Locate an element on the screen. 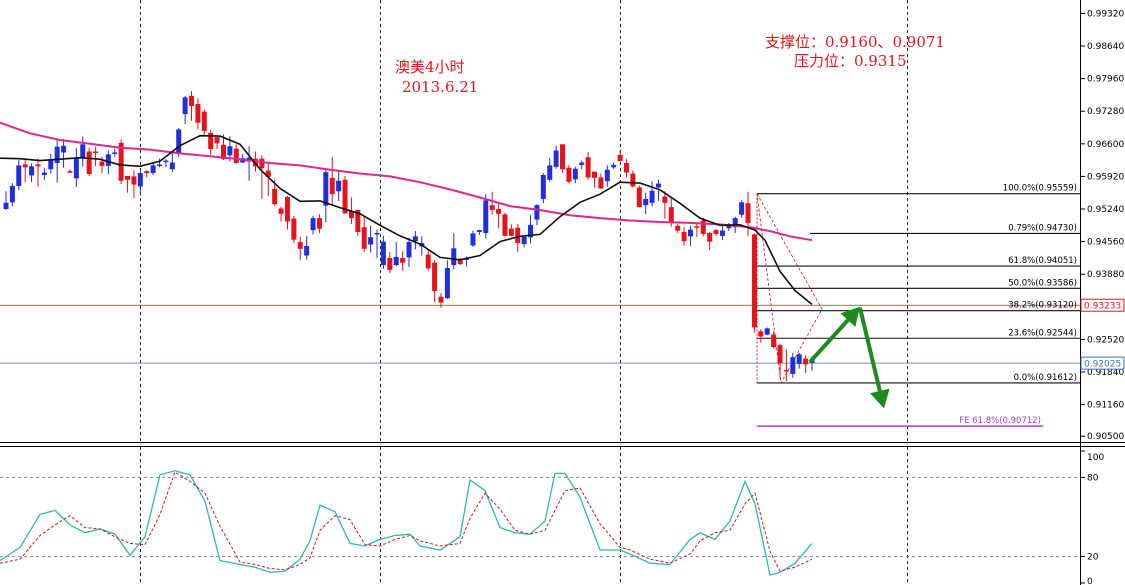 The width and height of the screenshot is (1125, 585). y-tick-label: 0.91840 is located at coordinates (1105, 373).